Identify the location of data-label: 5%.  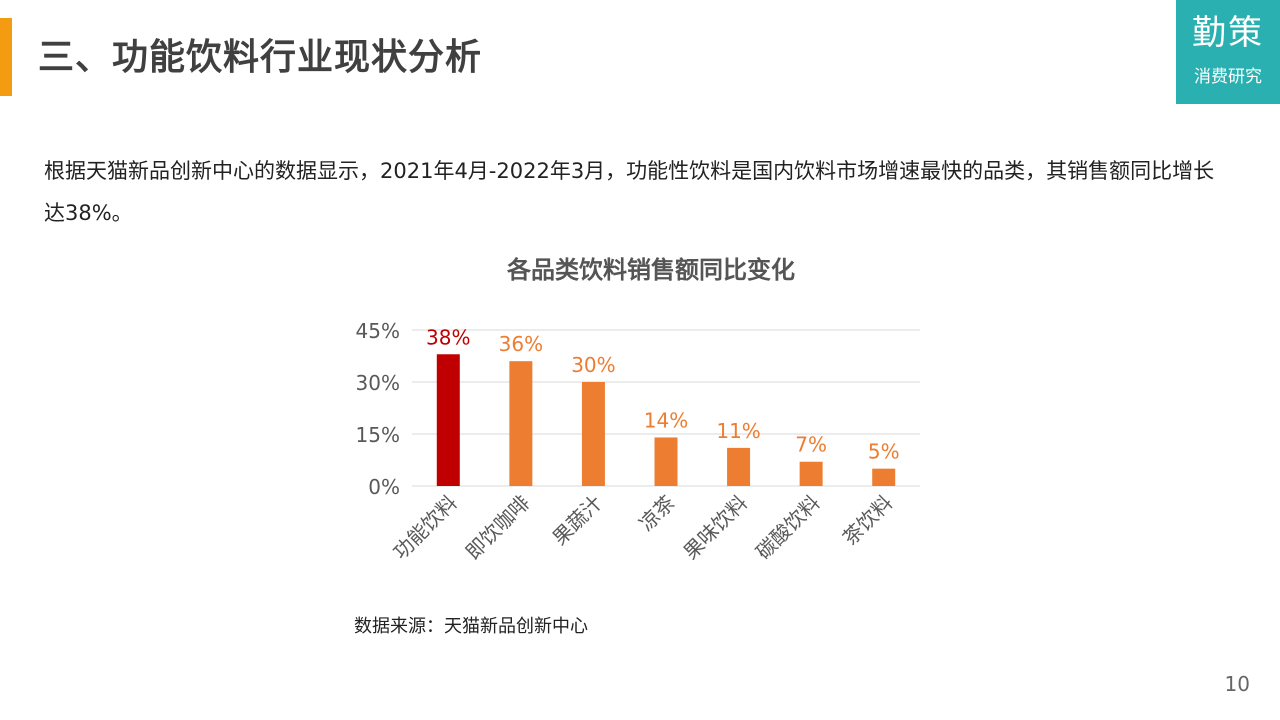
(884, 452).